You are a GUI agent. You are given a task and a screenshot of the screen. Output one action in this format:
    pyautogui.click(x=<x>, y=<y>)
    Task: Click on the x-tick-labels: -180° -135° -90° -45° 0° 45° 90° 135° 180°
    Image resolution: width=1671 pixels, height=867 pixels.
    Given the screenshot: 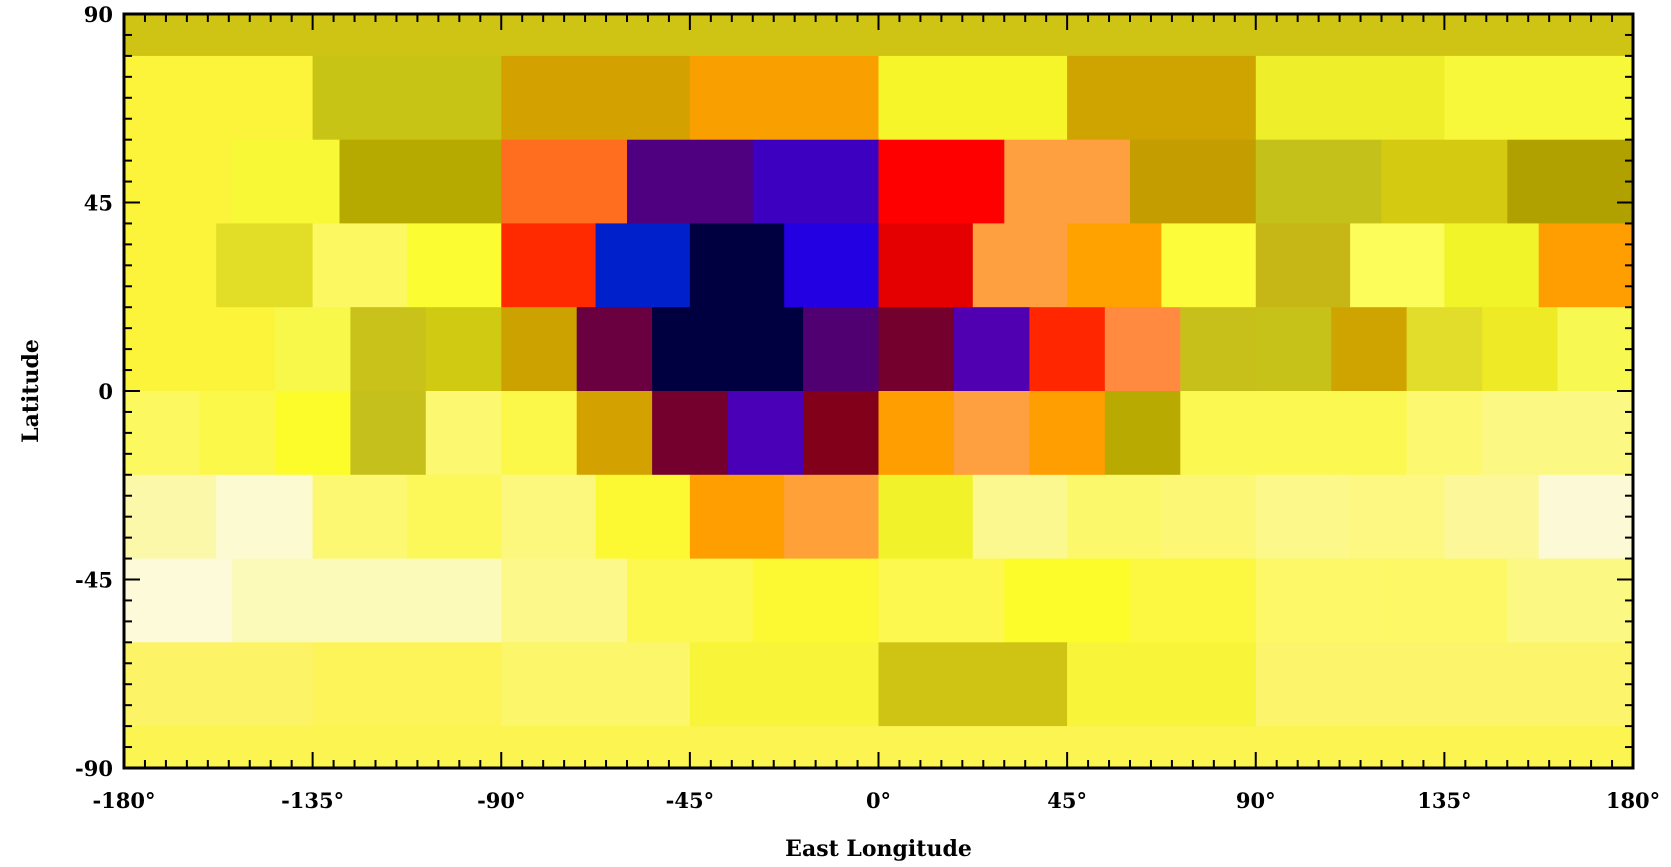 What is the action you would take?
    pyautogui.click(x=876, y=800)
    